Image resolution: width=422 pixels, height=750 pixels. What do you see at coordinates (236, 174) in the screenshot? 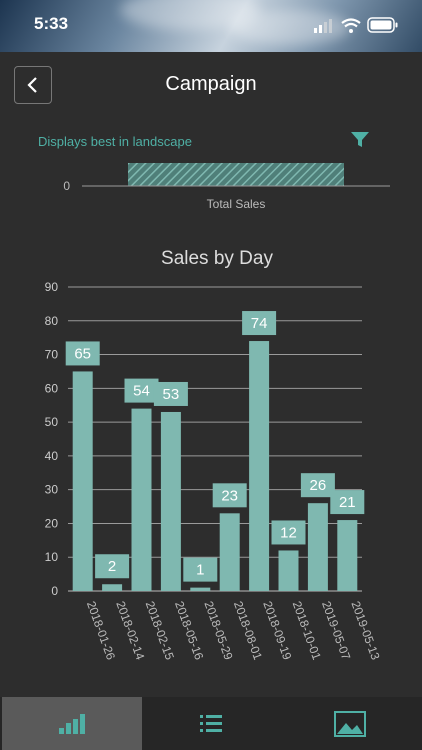
I see `total-sales-bar` at bounding box center [236, 174].